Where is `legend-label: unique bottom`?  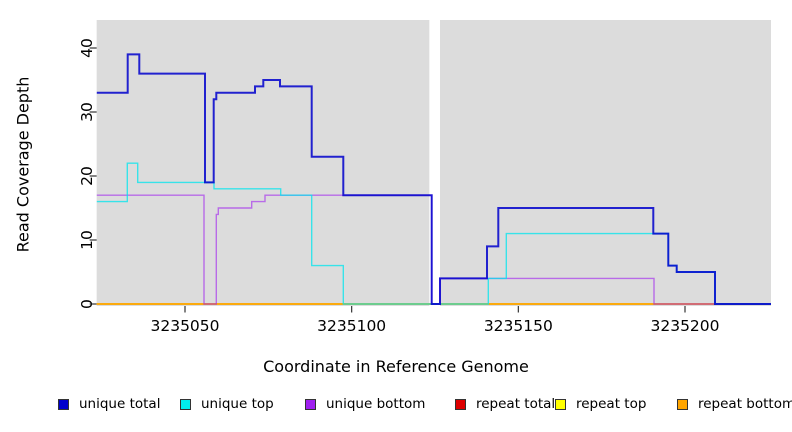
legend-label: unique bottom is located at coordinates (376, 404).